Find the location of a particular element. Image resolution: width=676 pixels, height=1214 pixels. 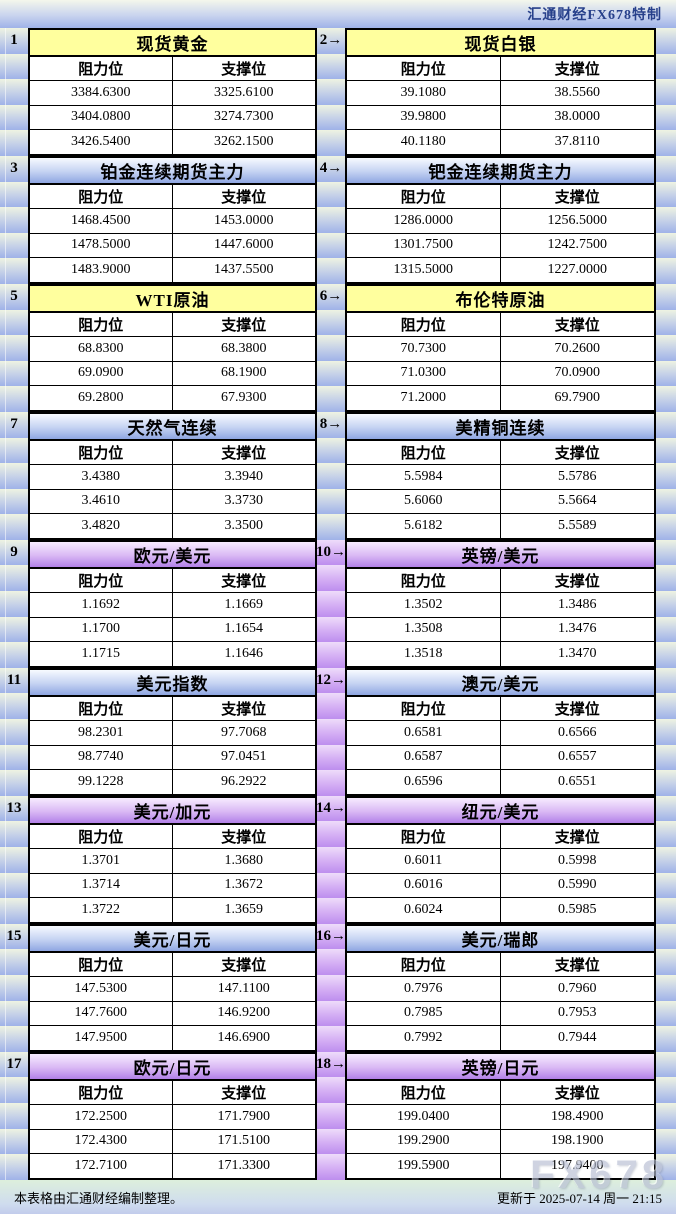

support-value: 0.5998 is located at coordinates (577, 860).